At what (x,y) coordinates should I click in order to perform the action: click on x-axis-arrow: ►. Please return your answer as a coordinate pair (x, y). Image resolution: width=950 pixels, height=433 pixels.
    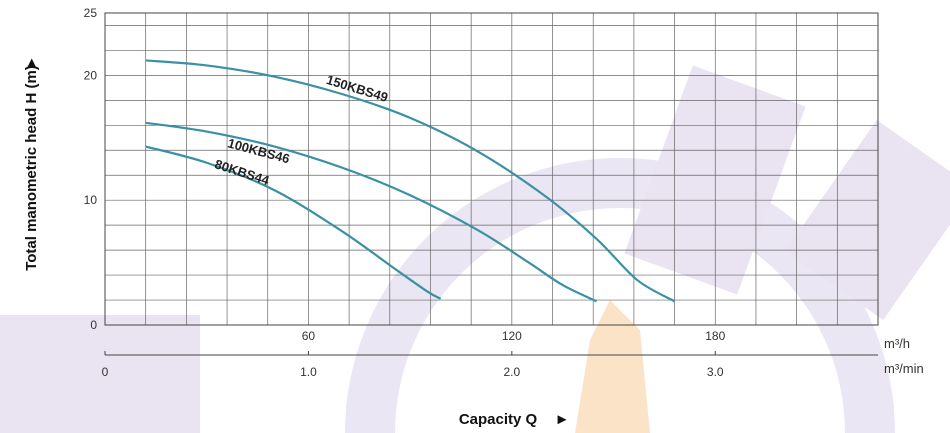
    Looking at the image, I should click on (562, 419).